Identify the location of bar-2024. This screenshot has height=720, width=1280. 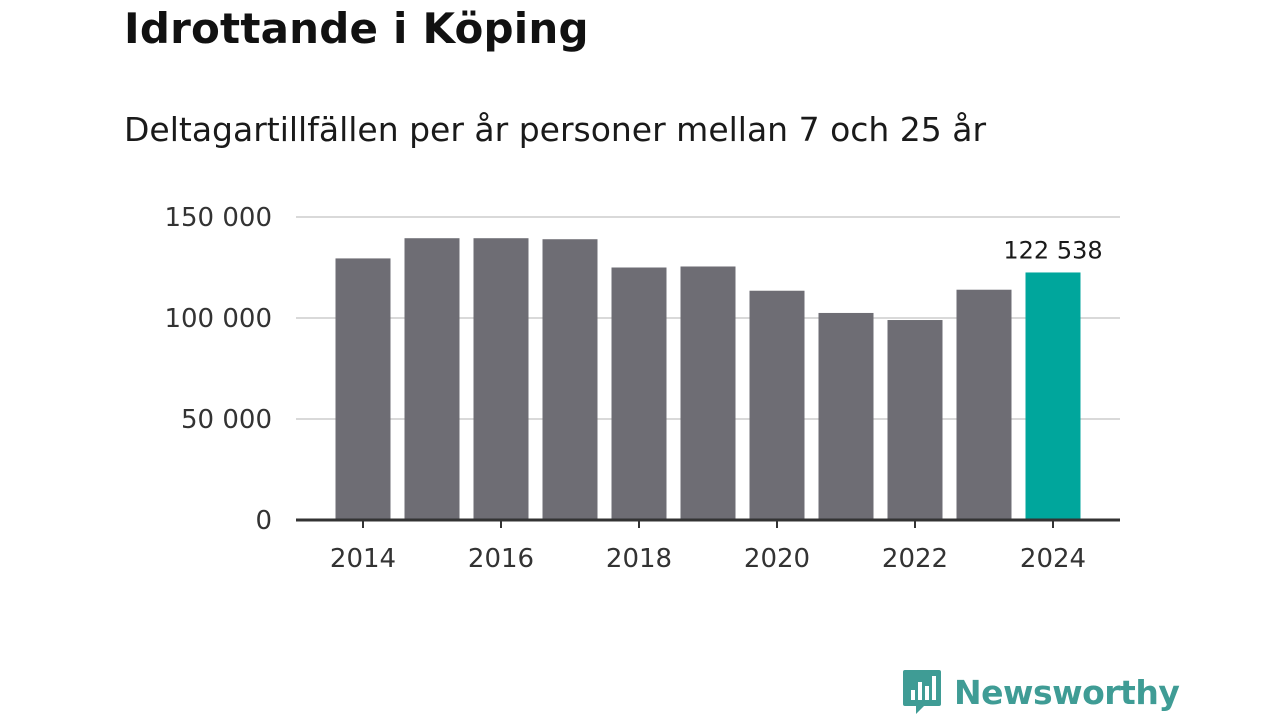
(1053, 396).